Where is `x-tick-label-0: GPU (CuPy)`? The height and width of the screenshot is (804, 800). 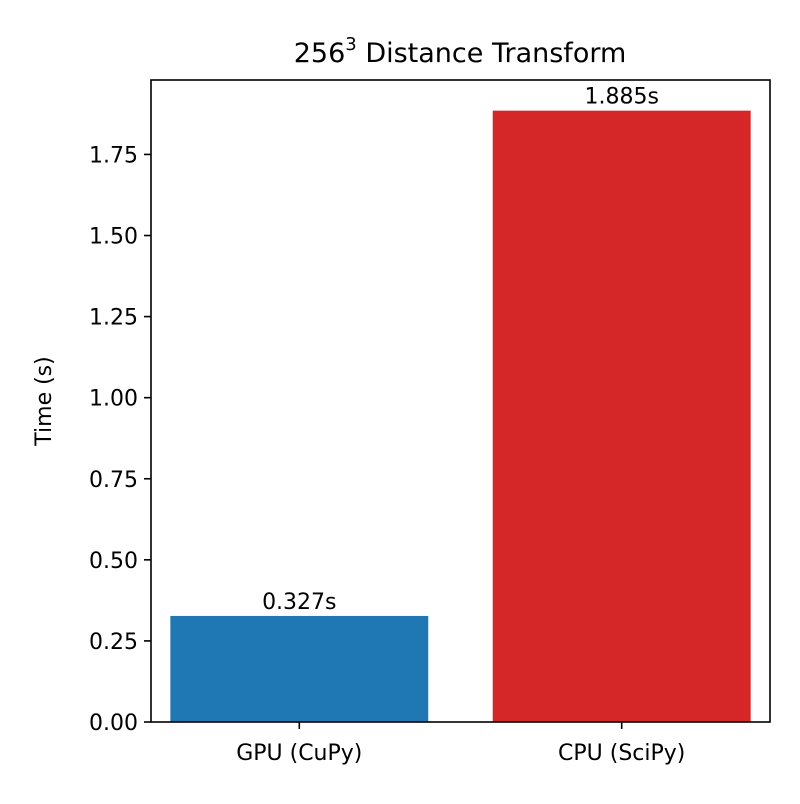
x-tick-label-0: GPU (CuPy) is located at coordinates (299, 753).